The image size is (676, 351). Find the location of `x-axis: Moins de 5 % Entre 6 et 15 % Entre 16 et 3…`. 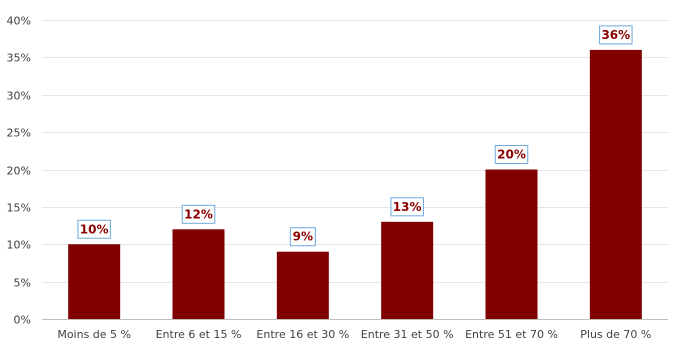

x-axis: Moins de 5 % Entre 6 et 15 % Entre 16 et 3… is located at coordinates (354, 334).